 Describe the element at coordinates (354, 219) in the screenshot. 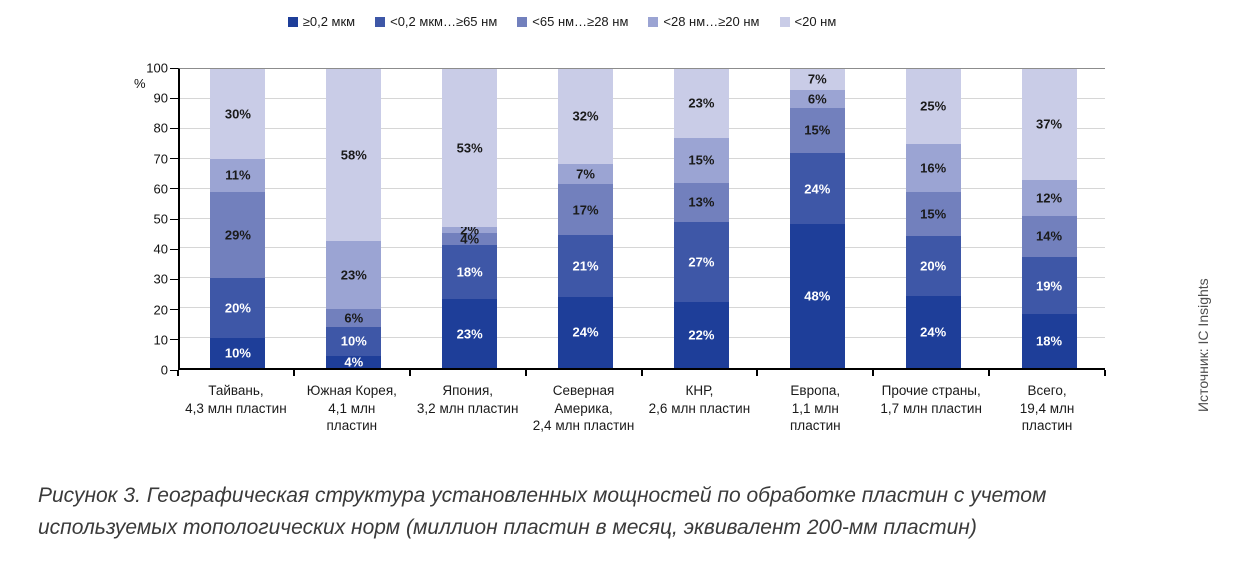

I see `stacked-bar-1: 4% 10% 6% 23% 58%` at that location.